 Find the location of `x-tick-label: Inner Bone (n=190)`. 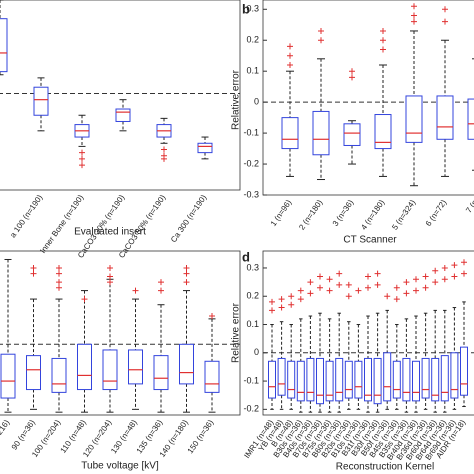

x-tick-label: Inner Bone (n=190) is located at coordinates (61, 224).